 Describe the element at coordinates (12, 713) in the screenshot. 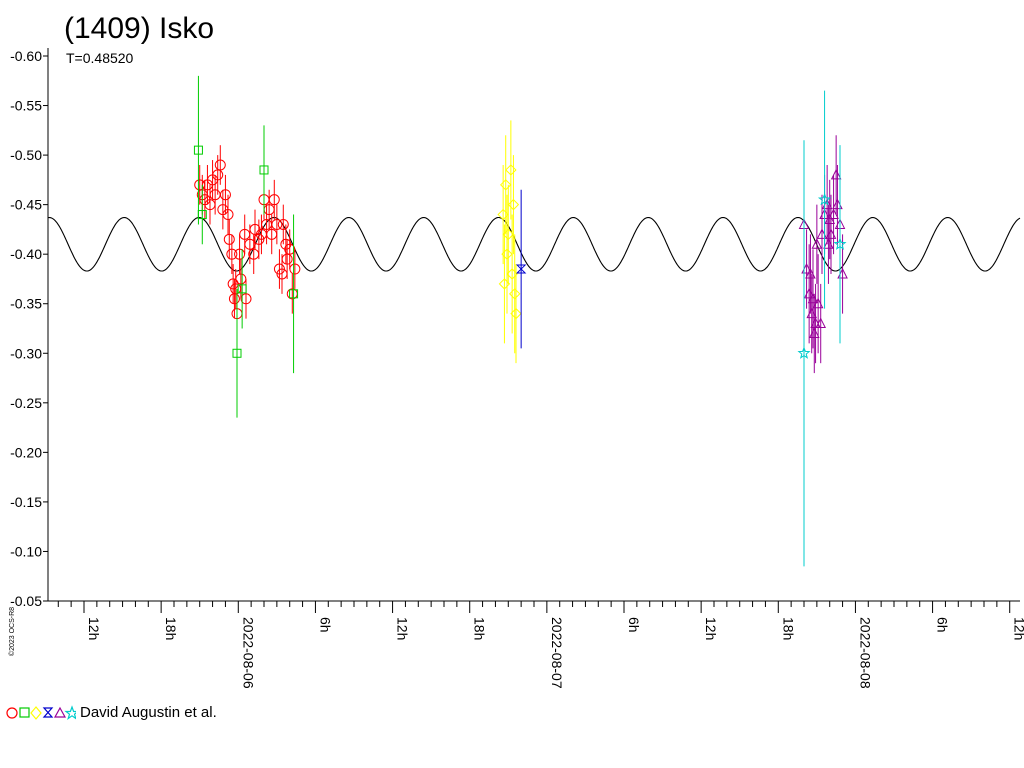

I see `legend-circle-marker` at that location.